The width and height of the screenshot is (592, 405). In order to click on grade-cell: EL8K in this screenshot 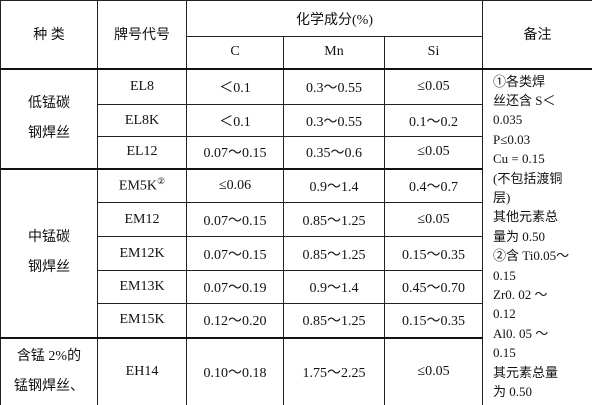, I will do `click(142, 120)`.